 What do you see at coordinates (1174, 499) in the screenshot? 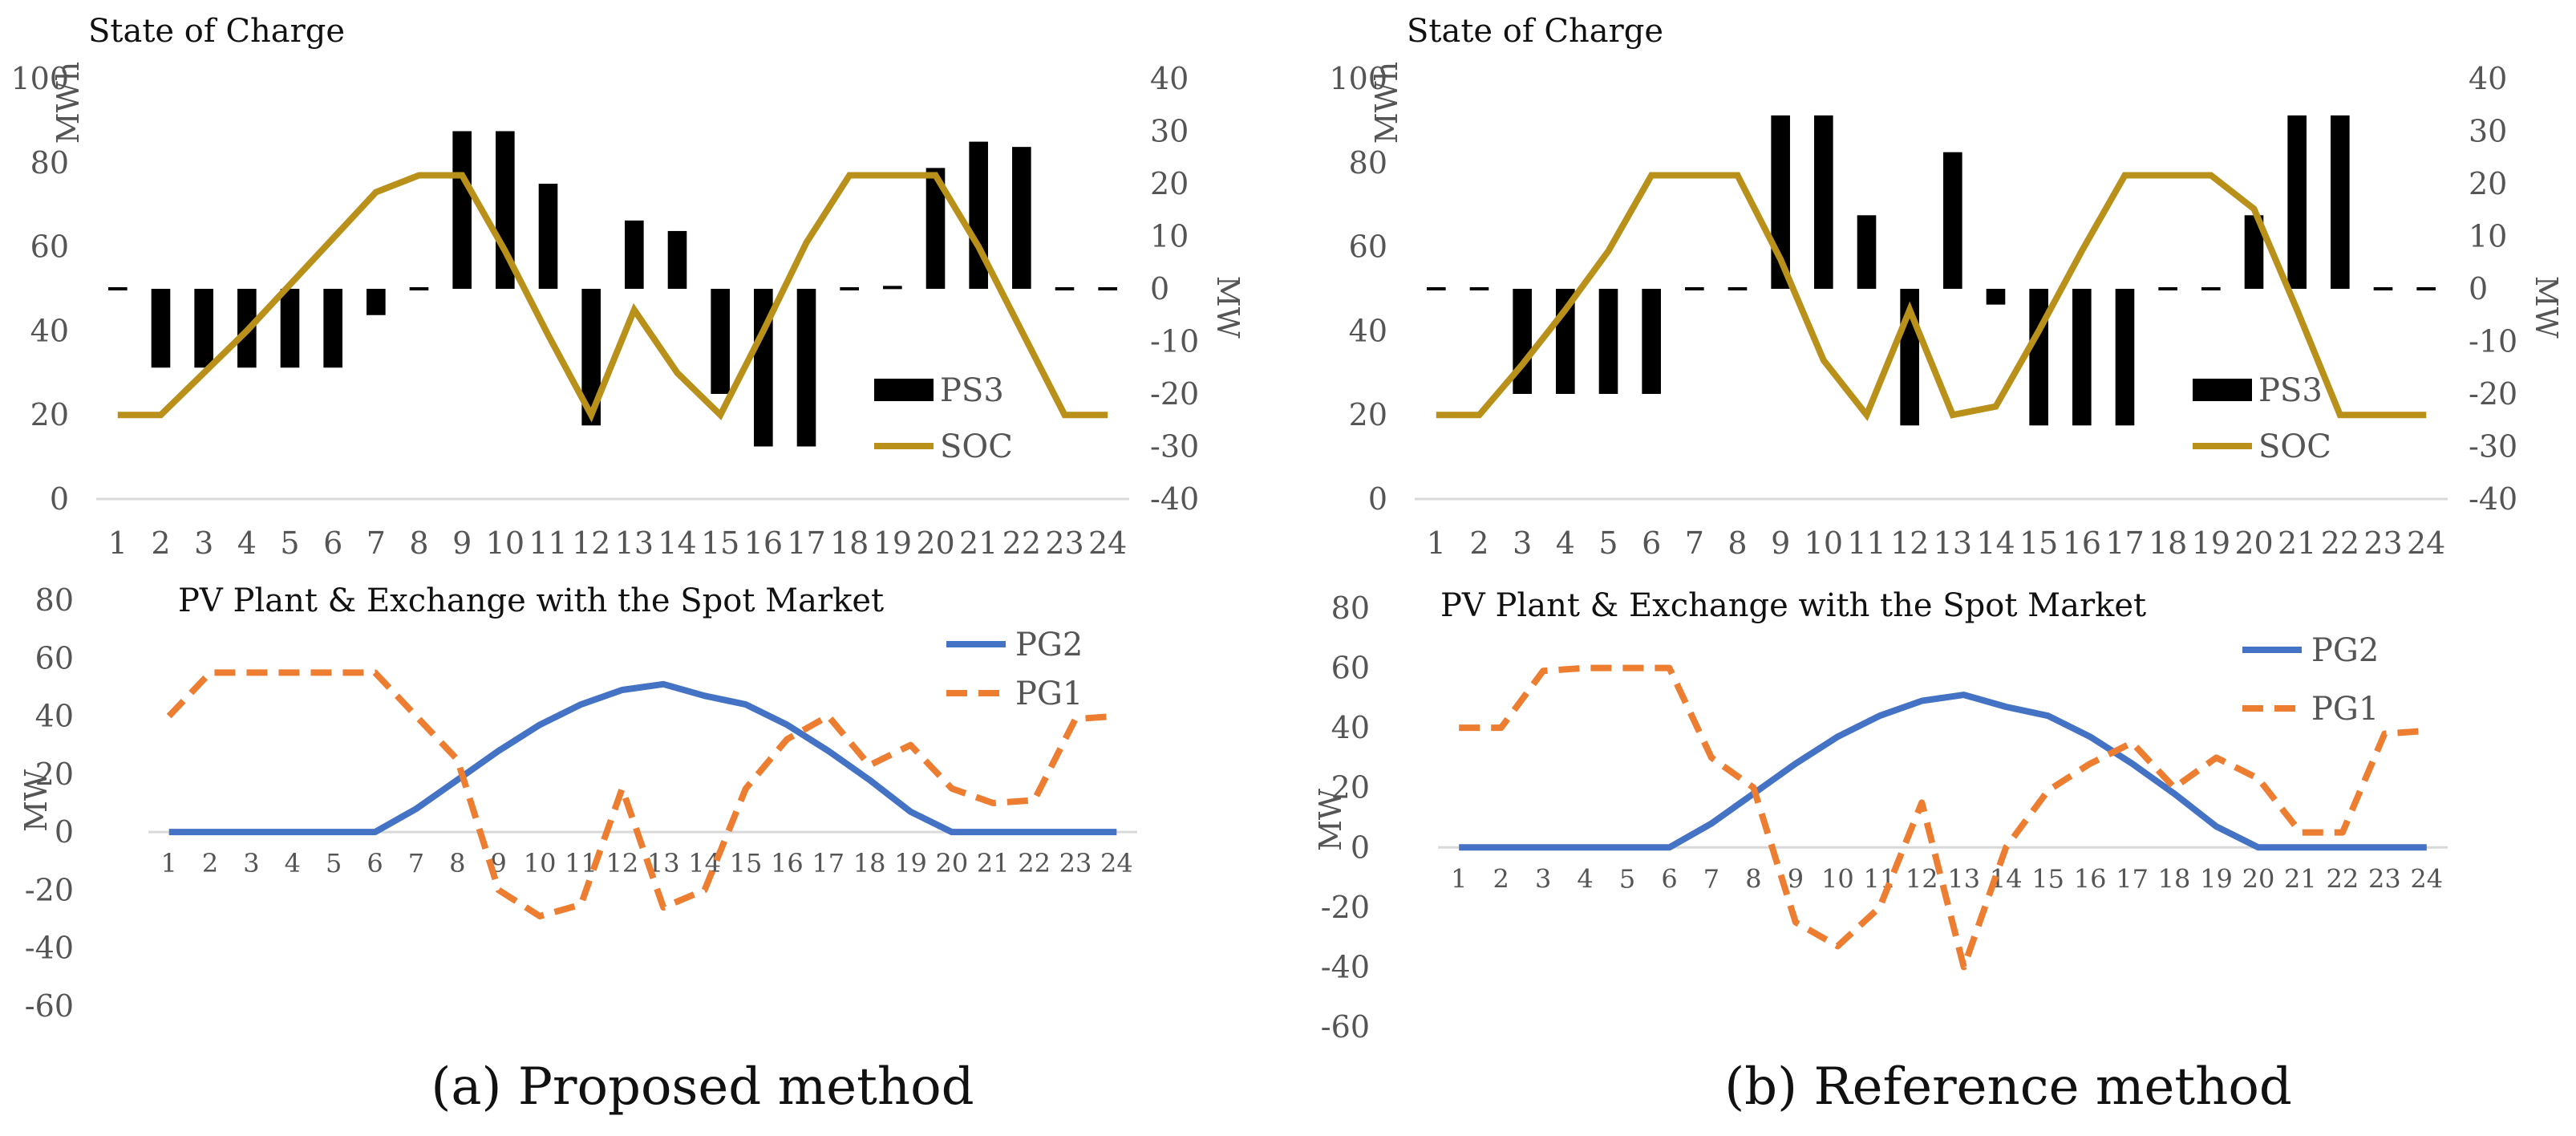
I see `y-right-tick-label: -40` at bounding box center [1174, 499].